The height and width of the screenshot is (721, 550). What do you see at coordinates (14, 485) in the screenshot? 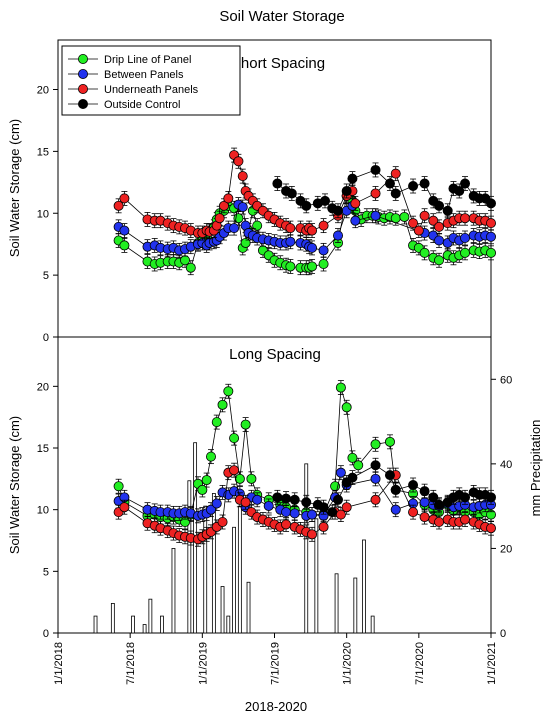
I see `y-axis-label-bottom: Soil Water Storage (cm)` at bounding box center [14, 485].